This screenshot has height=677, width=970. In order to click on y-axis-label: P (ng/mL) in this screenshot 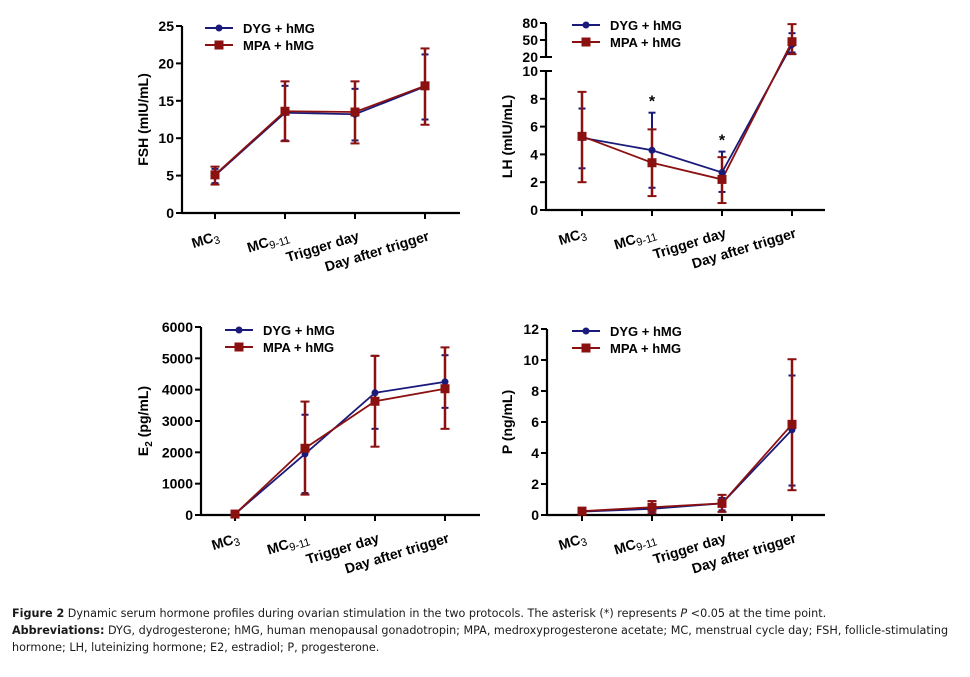, I will do `click(507, 422)`.